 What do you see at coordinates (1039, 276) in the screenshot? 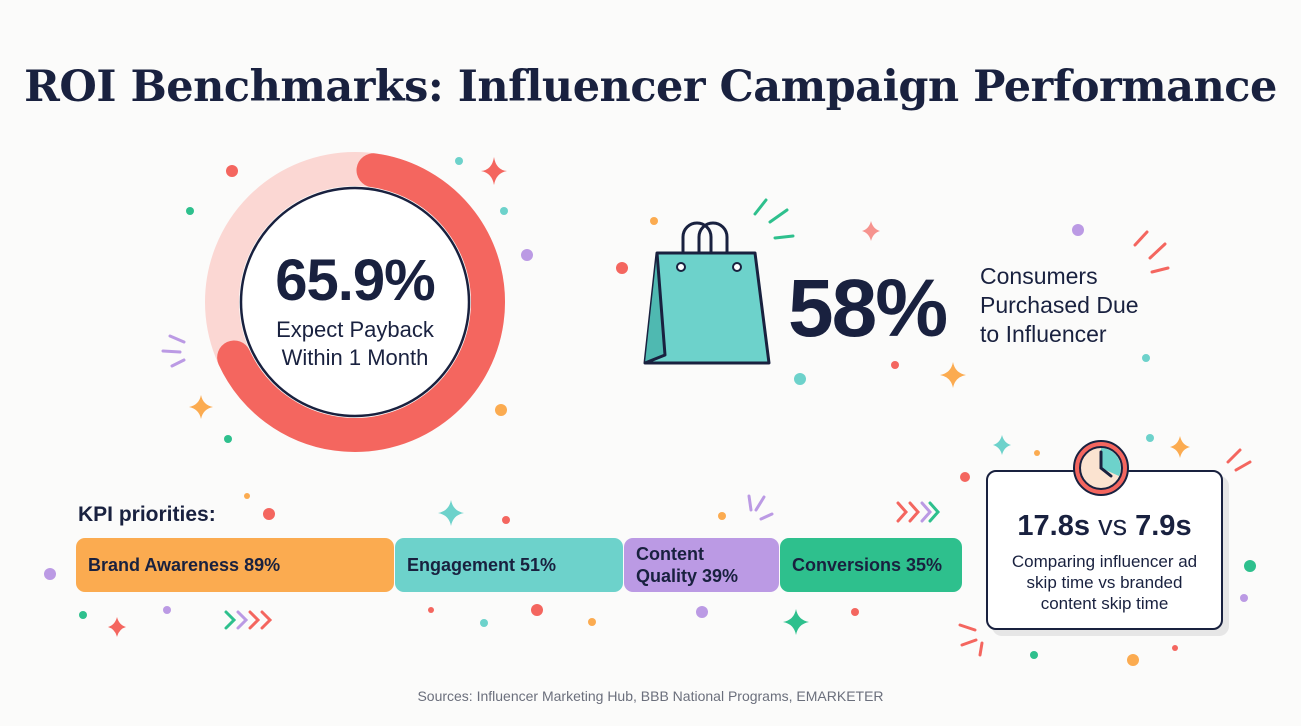
I see `purchase-label-line: Consumers` at bounding box center [1039, 276].